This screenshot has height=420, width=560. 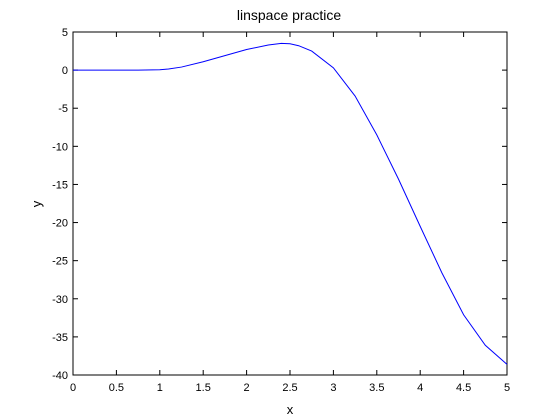 What do you see at coordinates (376, 388) in the screenshot?
I see `x-tick-label: 3.5` at bounding box center [376, 388].